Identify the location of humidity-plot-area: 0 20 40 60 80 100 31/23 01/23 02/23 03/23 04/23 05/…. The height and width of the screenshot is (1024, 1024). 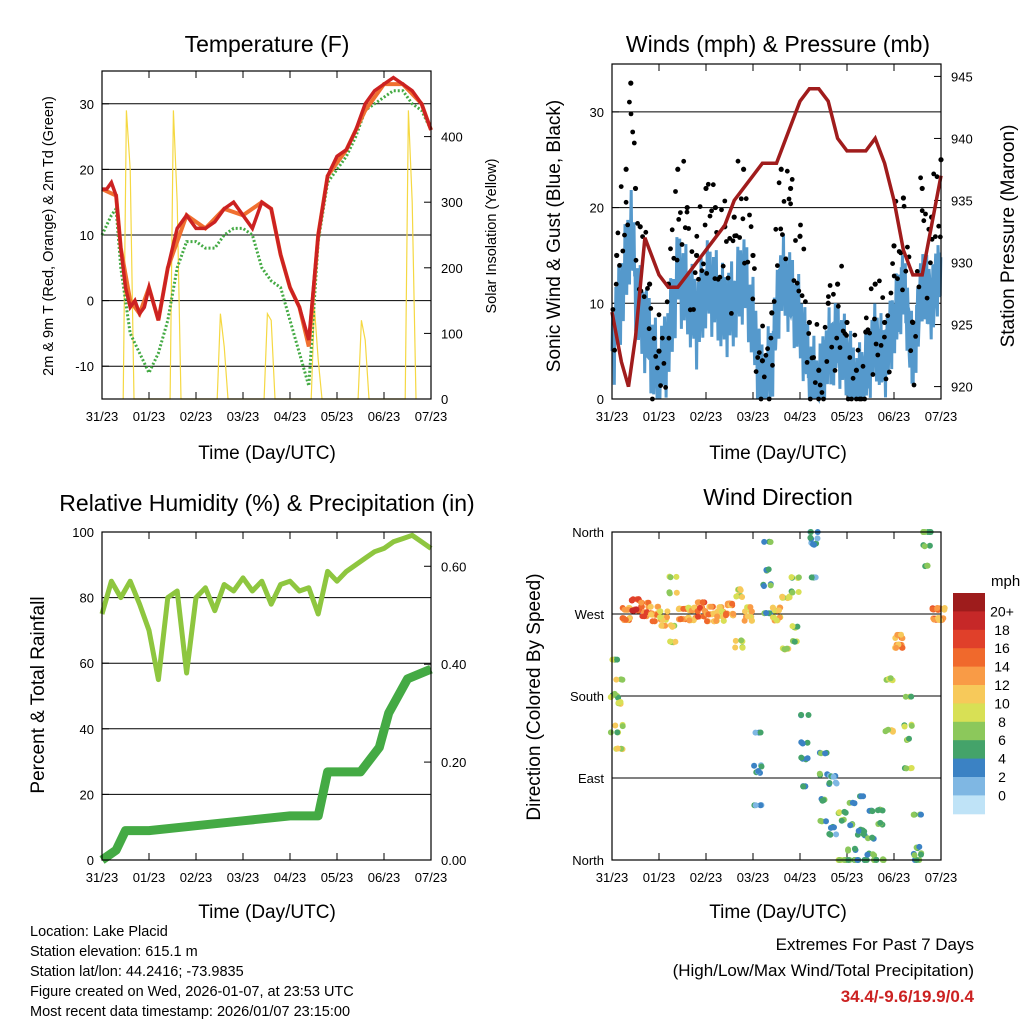
(269, 705).